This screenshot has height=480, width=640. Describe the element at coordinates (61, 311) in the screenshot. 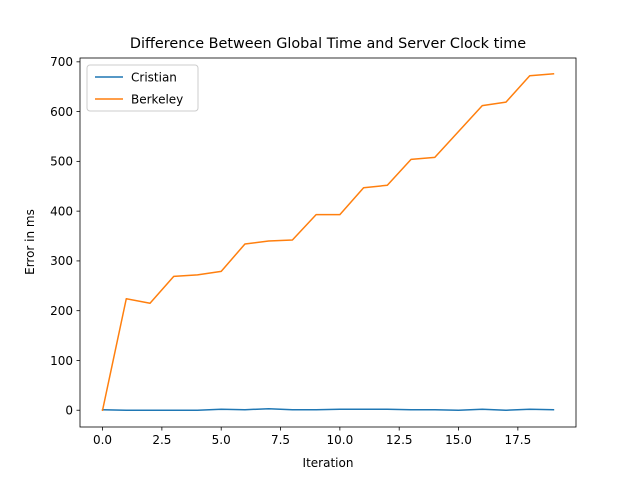

I see `y-tick-label: 200` at that location.